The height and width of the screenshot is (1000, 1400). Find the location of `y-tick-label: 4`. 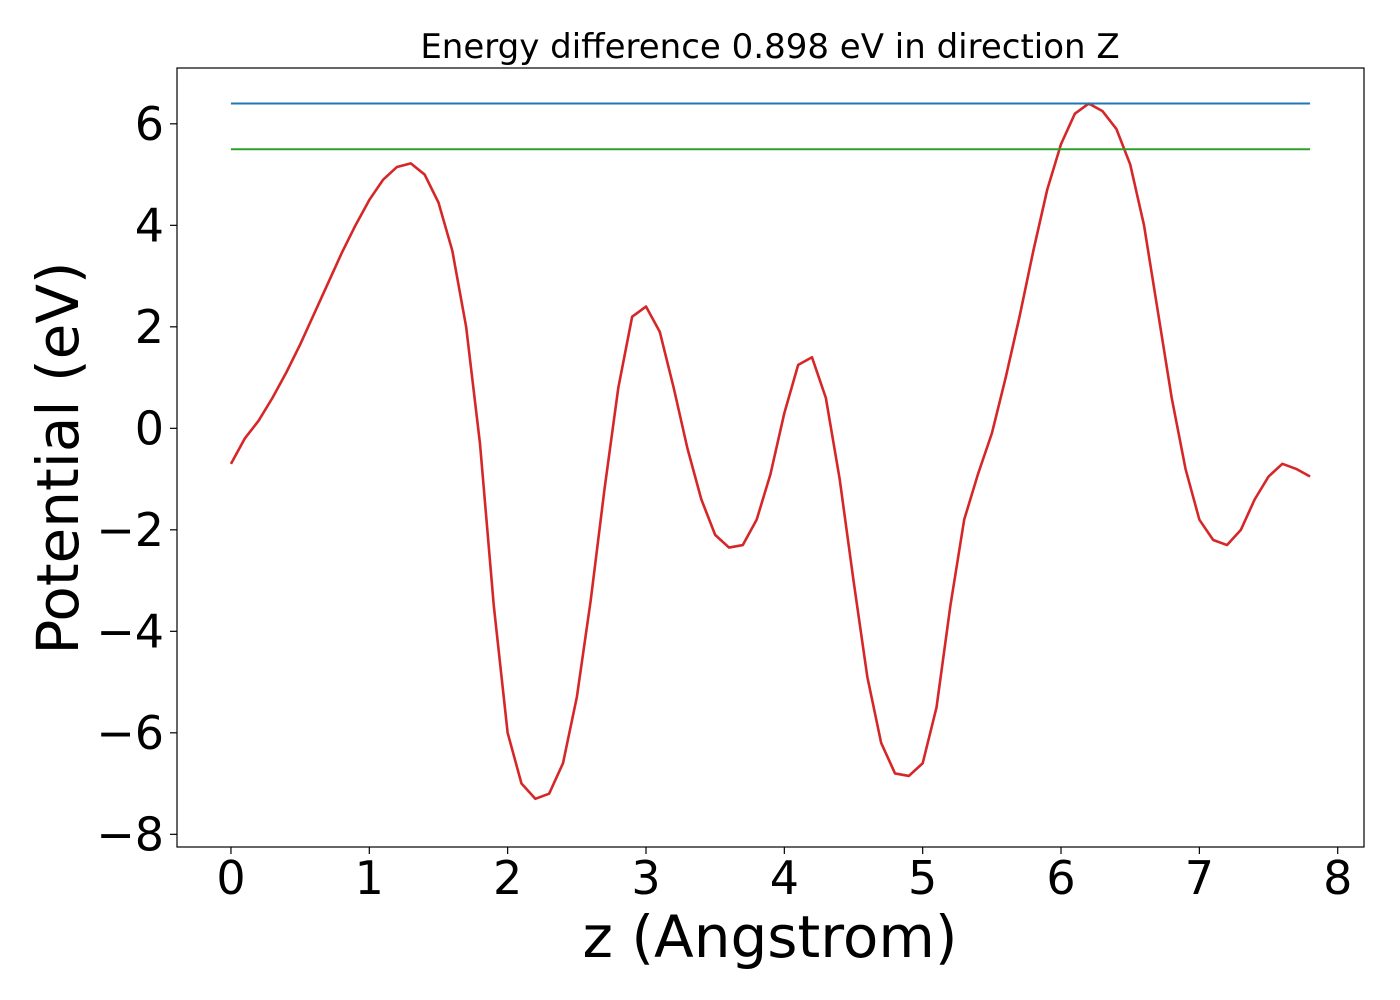

y-tick-label: 4 is located at coordinates (149, 225).